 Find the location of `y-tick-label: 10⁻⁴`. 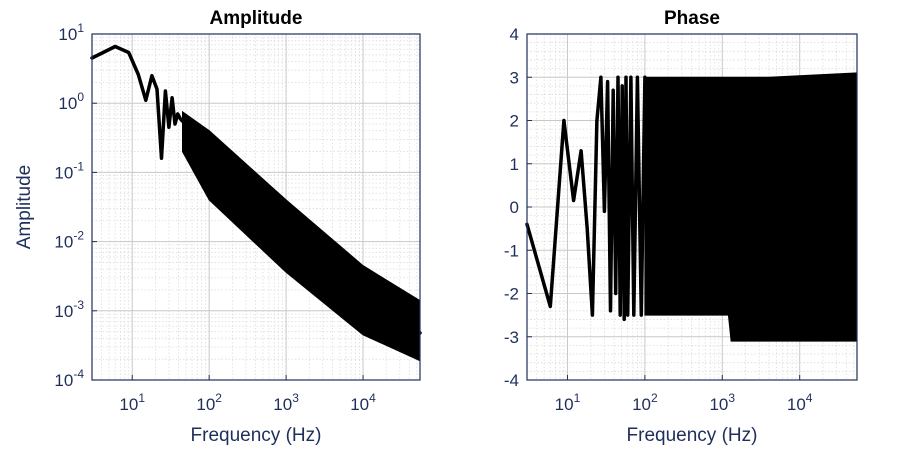

y-tick-label: 10⁻⁴ is located at coordinates (69, 378).